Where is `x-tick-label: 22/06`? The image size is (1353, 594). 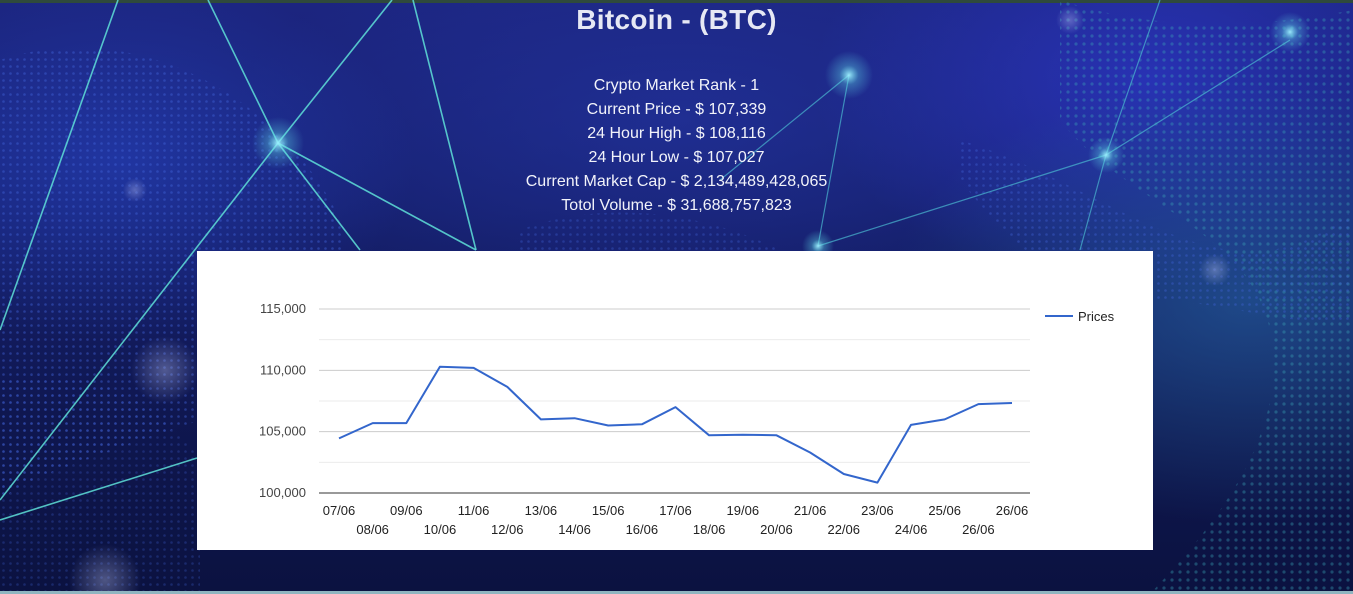 x-tick-label: 22/06 is located at coordinates (843, 529).